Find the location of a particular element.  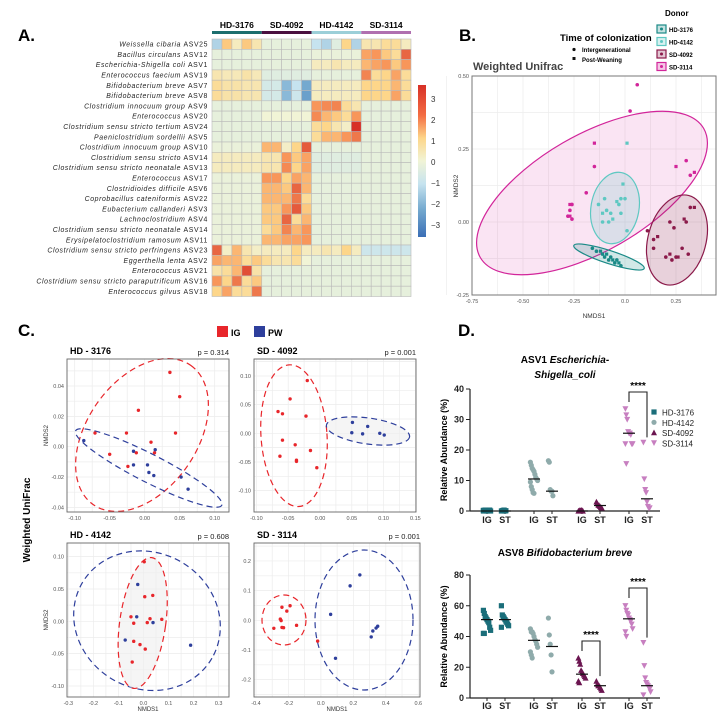

taxon-name: Clostridioides difficile is located at coordinates (147, 189).